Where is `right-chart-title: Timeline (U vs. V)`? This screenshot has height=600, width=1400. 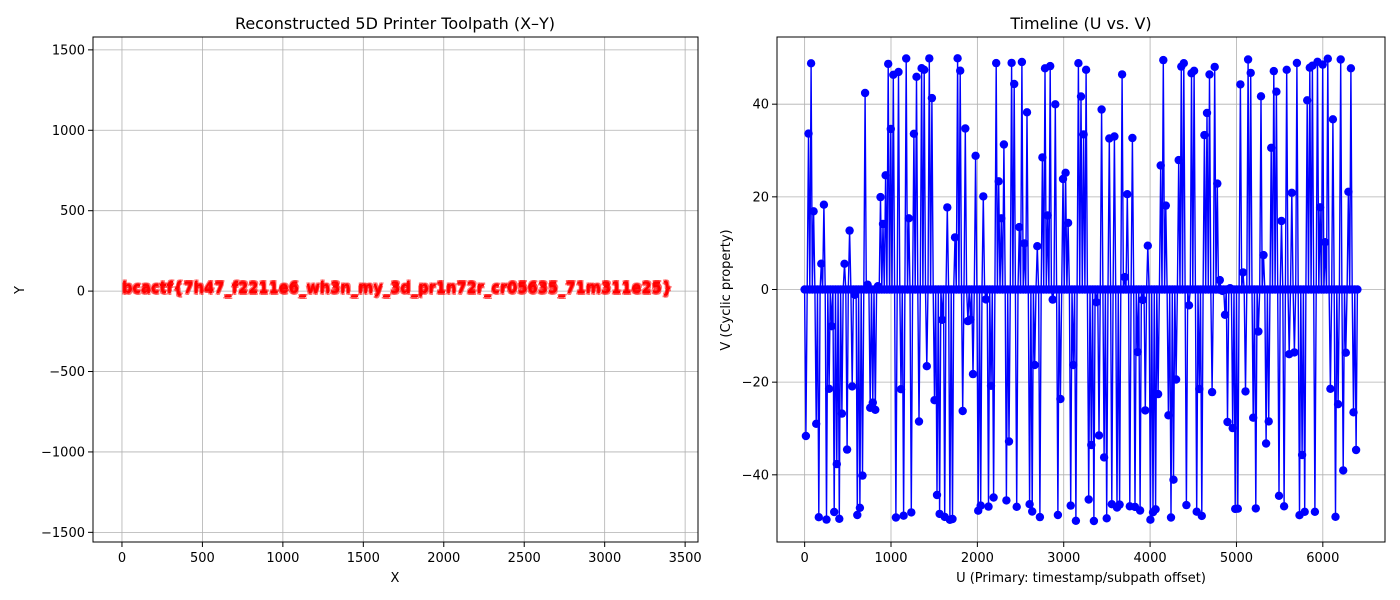
right-chart-title: Timeline (U vs. V) is located at coordinates (1080, 23).